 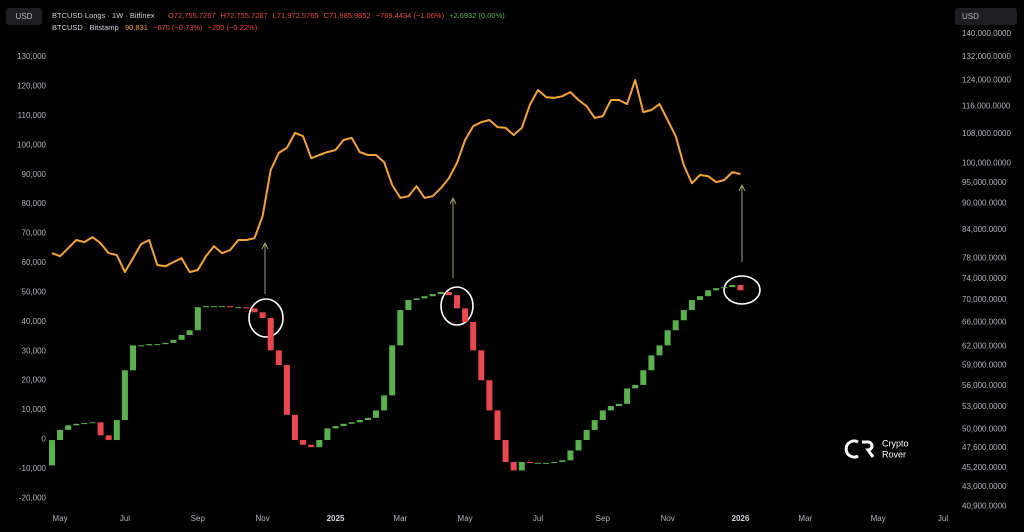 I want to click on arrow-head, so click(x=265, y=245).